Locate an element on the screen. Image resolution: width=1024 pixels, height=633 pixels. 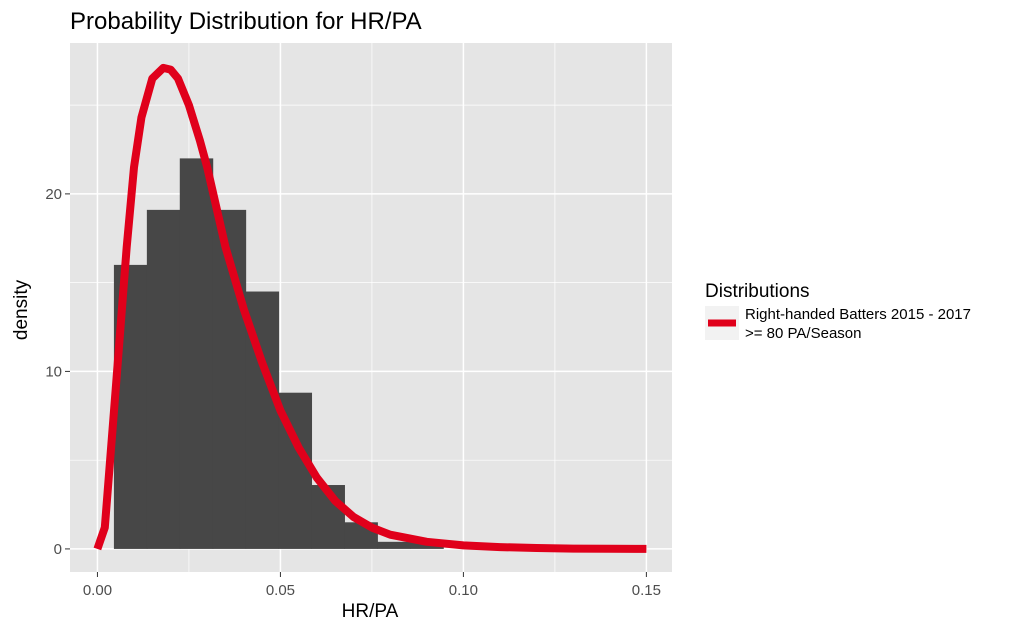
y-tick-label: 0 is located at coordinates (58, 549).